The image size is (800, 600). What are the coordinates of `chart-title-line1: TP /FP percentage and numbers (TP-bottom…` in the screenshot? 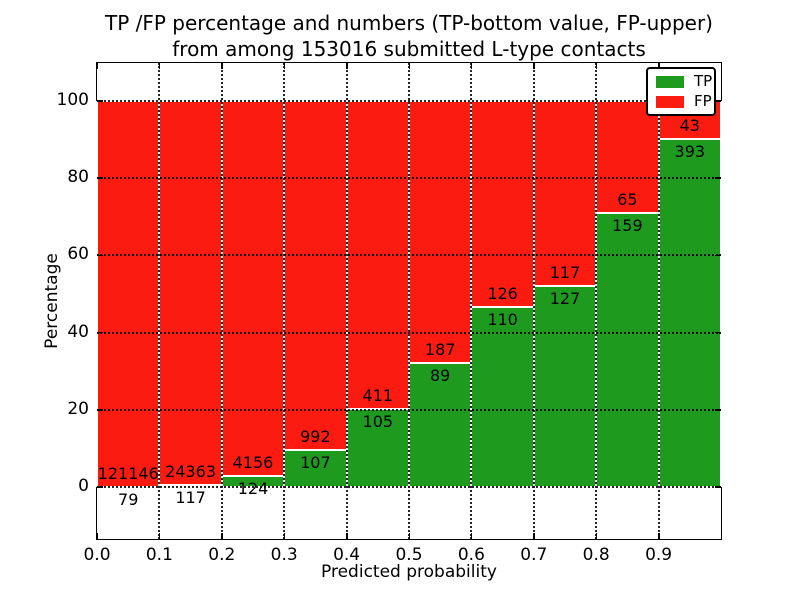 It's located at (409, 23).